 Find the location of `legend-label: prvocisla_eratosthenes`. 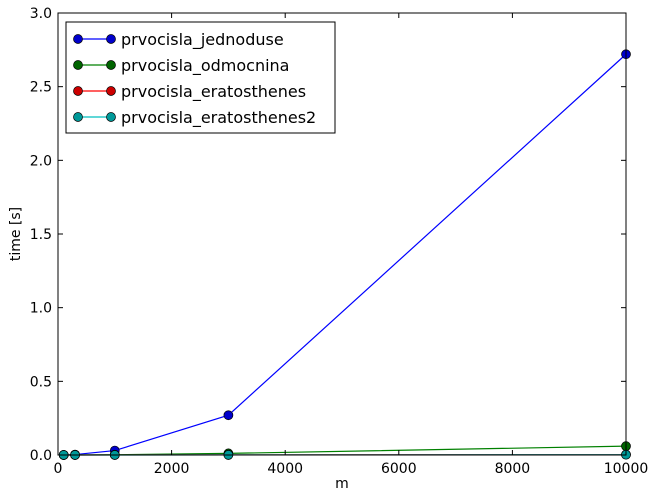

legend-label: prvocisla_eratosthenes is located at coordinates (213, 92).